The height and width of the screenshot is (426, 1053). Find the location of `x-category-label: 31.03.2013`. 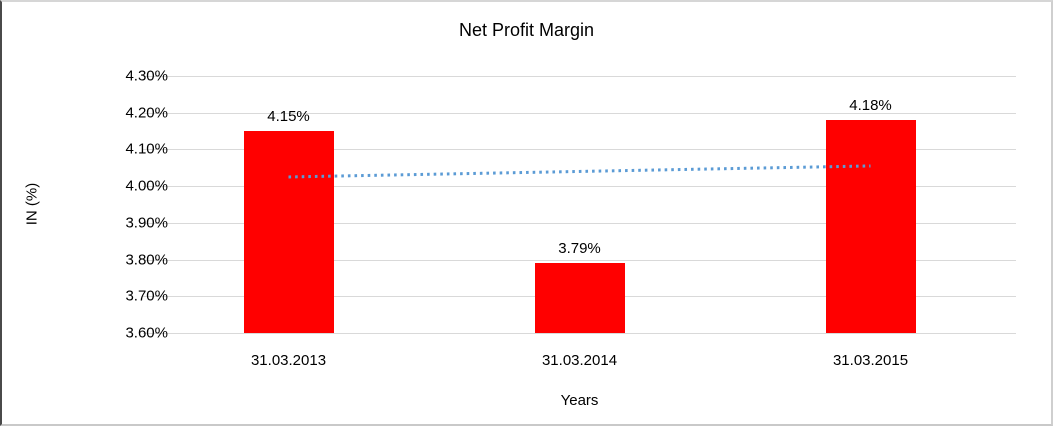

x-category-label: 31.03.2013 is located at coordinates (288, 360).